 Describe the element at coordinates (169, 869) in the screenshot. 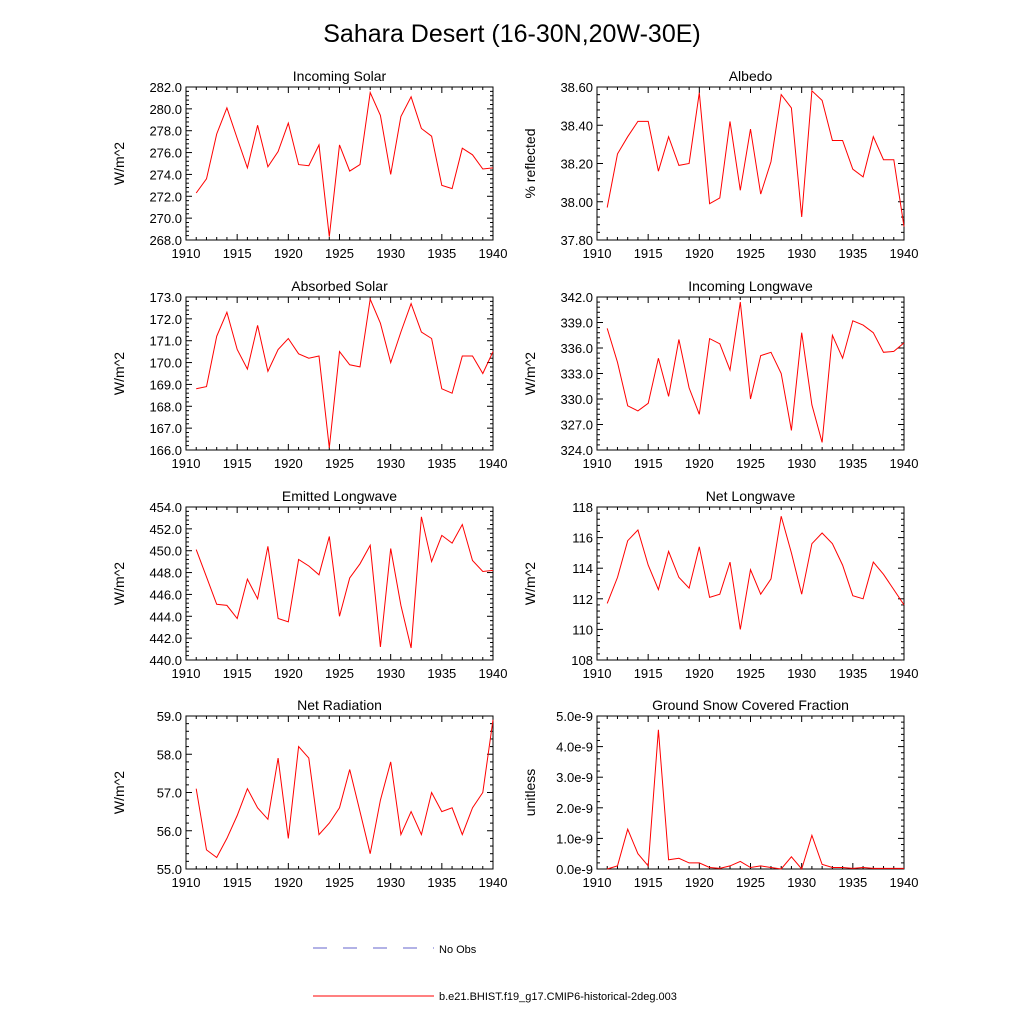

I see `y-tick-label: 55.0` at that location.